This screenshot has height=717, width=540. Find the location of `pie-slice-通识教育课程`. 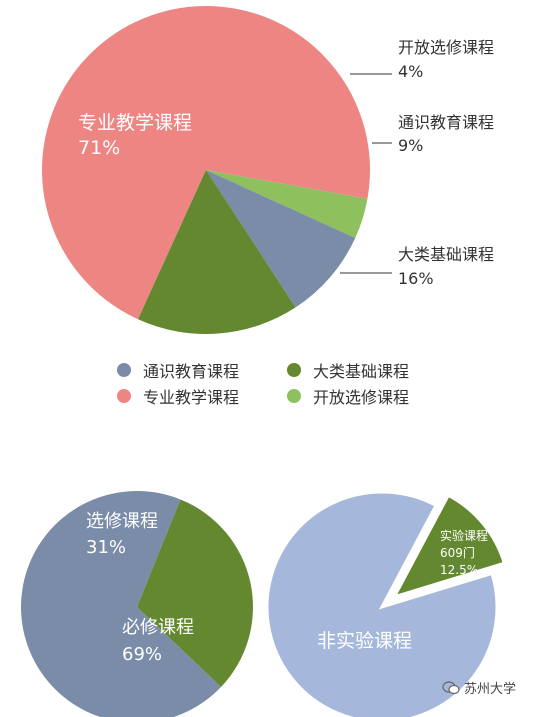

pie-slice-通识教育课程 is located at coordinates (281, 239).